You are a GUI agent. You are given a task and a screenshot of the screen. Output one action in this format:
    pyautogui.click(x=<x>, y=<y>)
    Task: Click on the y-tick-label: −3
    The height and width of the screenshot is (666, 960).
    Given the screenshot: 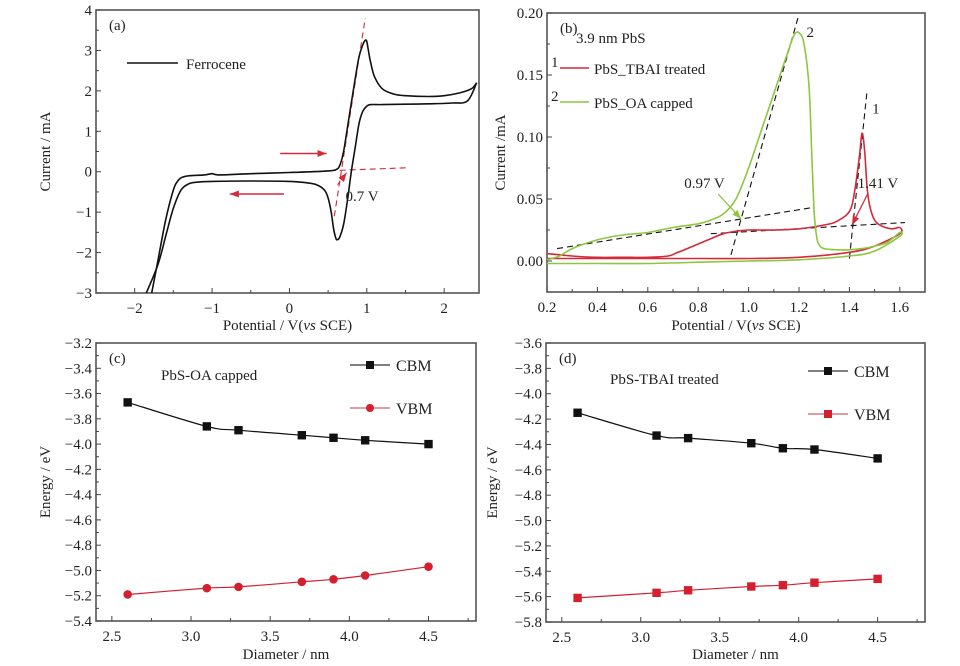 What is the action you would take?
    pyautogui.click(x=84, y=294)
    